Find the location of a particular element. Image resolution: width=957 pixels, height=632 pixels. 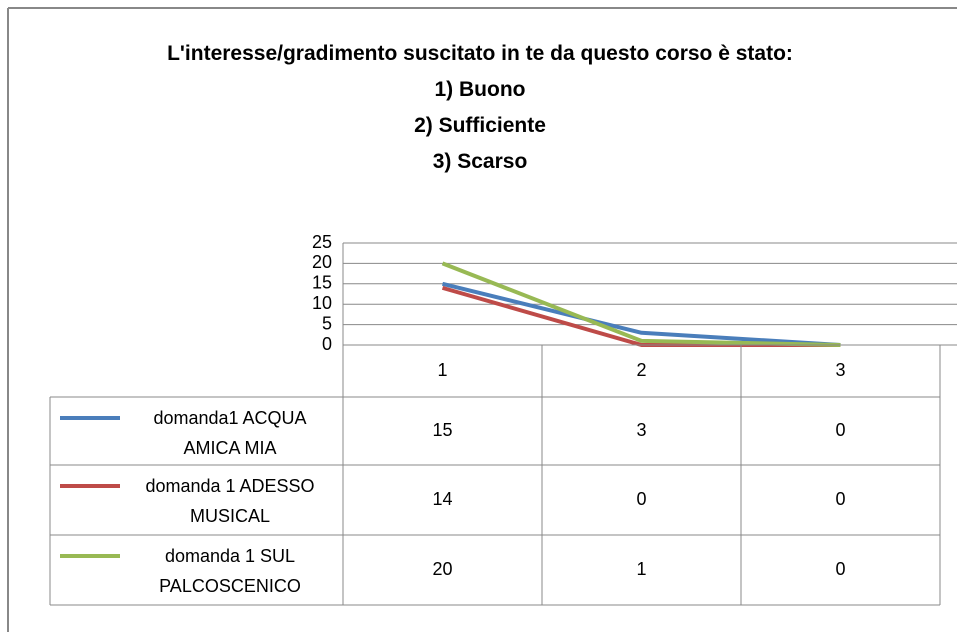

table-value: 1 is located at coordinates (641, 569).